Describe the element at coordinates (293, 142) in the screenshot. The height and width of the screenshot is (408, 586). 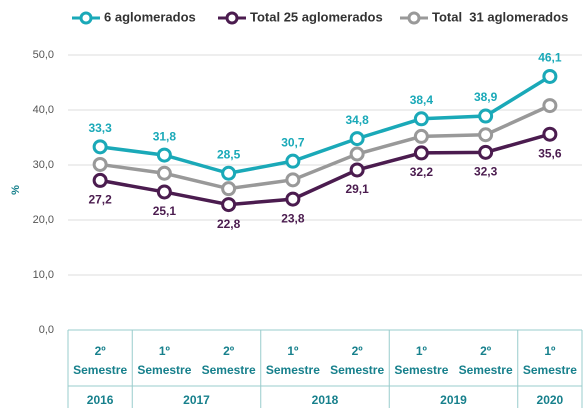
I see `data-label: 30,7` at that location.